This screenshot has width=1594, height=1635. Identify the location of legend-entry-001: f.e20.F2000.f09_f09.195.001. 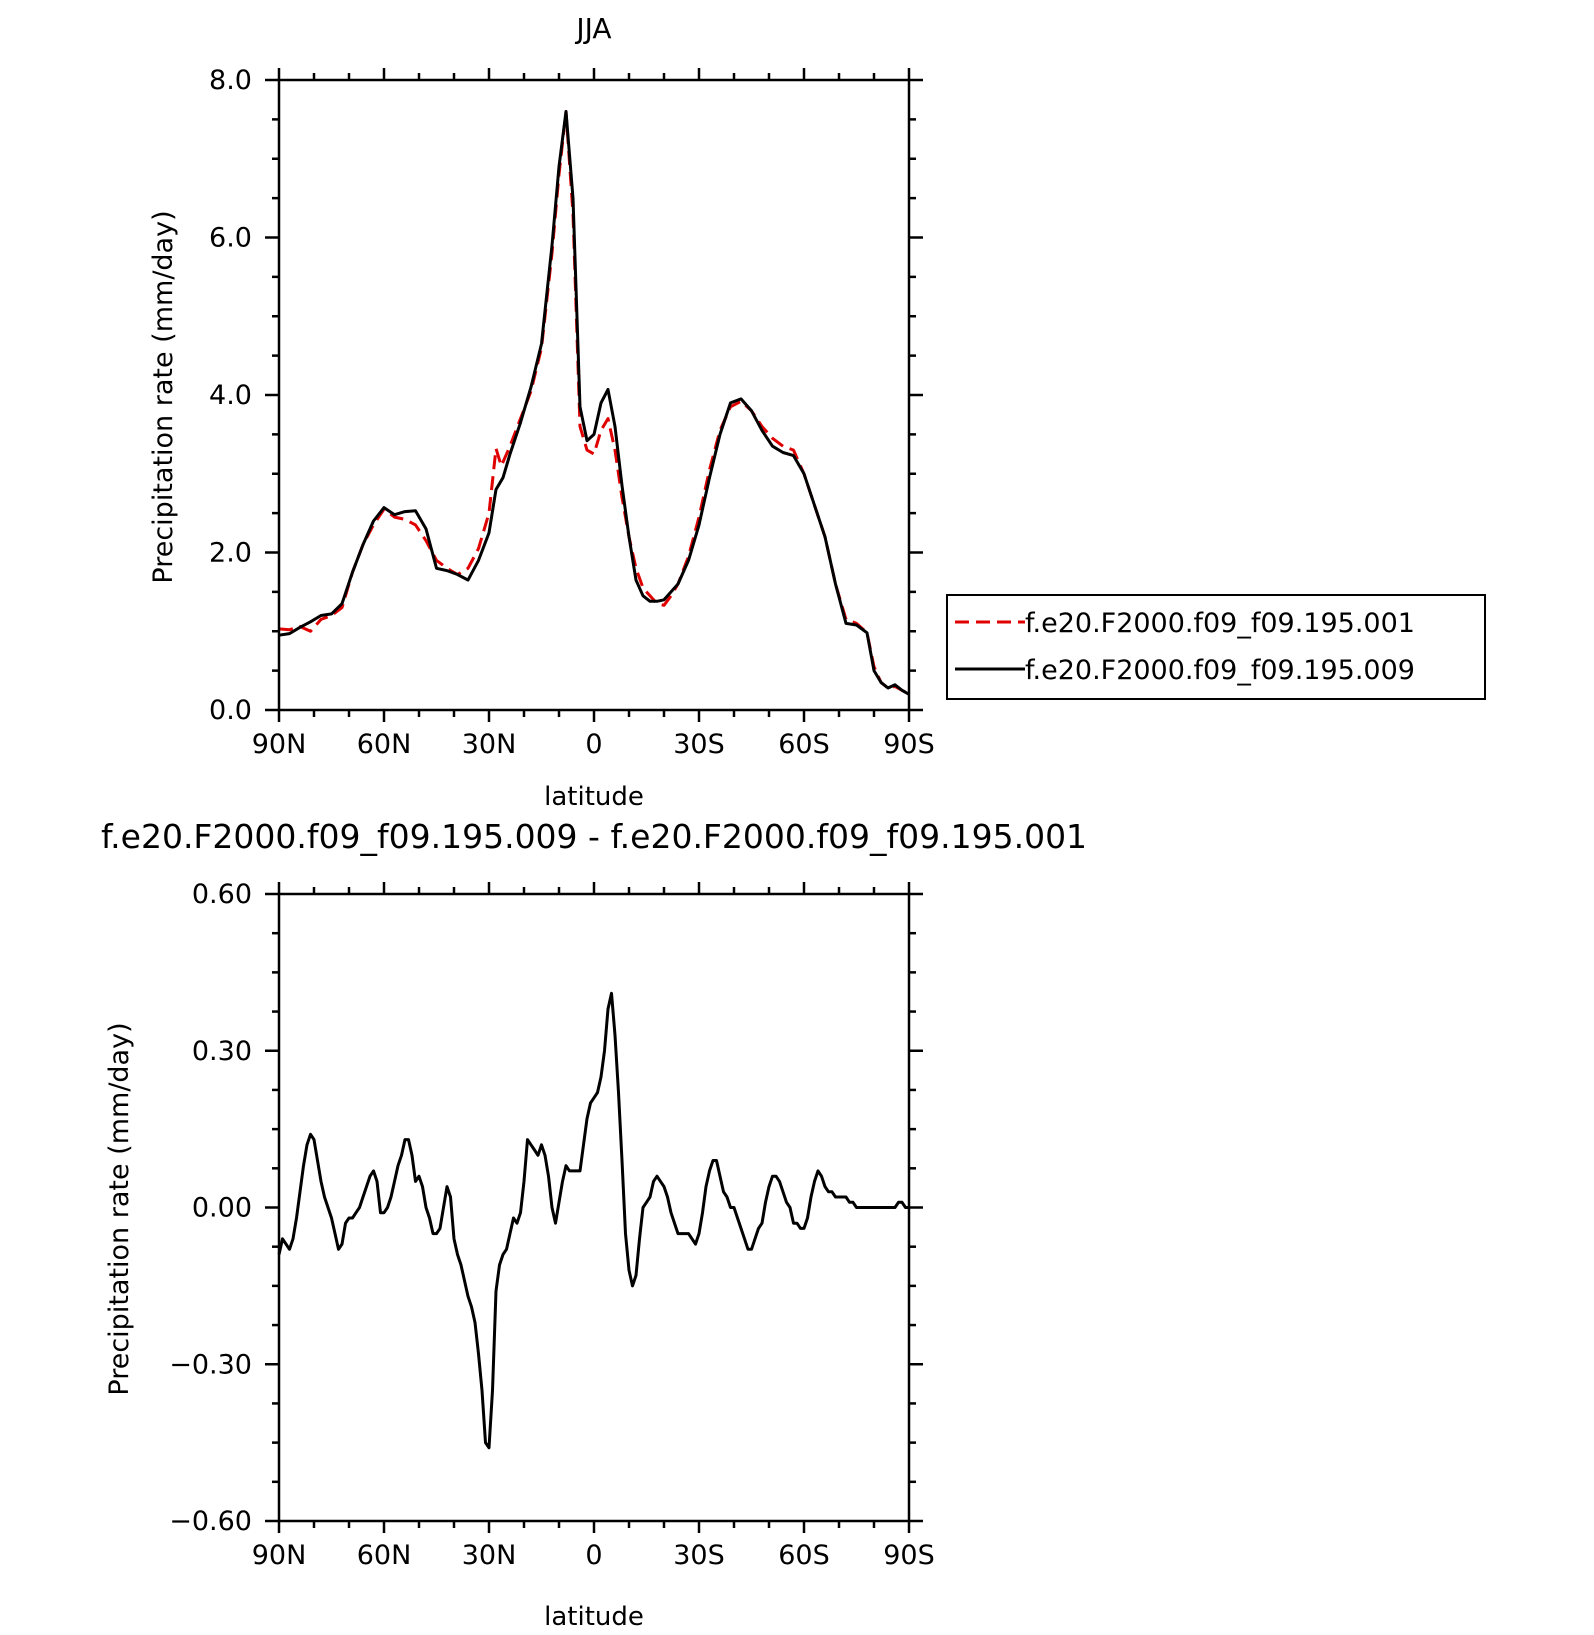
(1220, 623).